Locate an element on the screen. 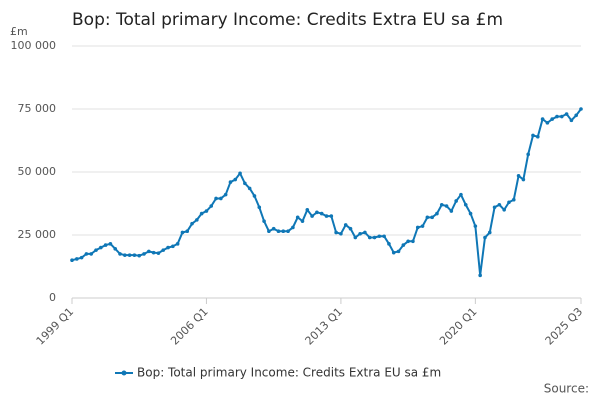  y-tick-label: 0 is located at coordinates (52, 297).